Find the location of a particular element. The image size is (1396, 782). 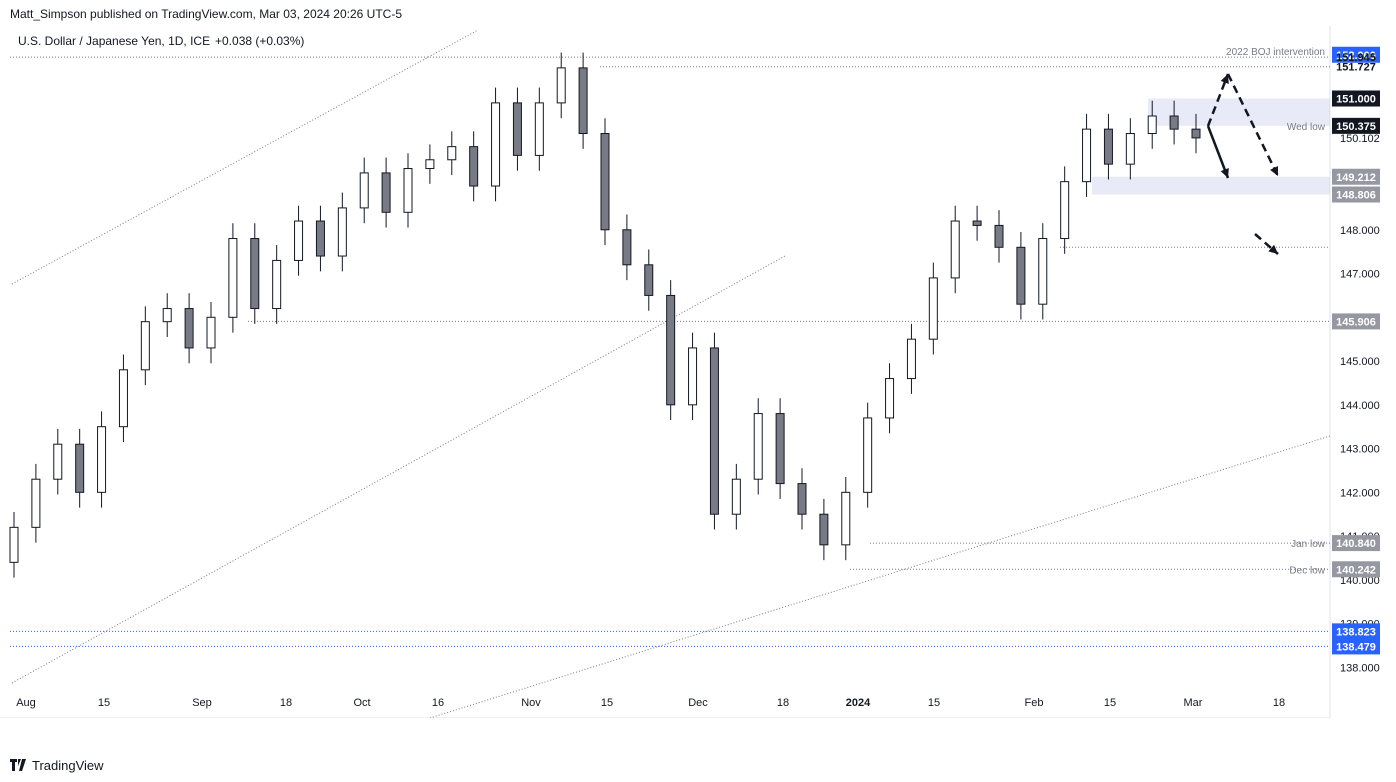

arrow-down-short-head is located at coordinates (1224, 173).